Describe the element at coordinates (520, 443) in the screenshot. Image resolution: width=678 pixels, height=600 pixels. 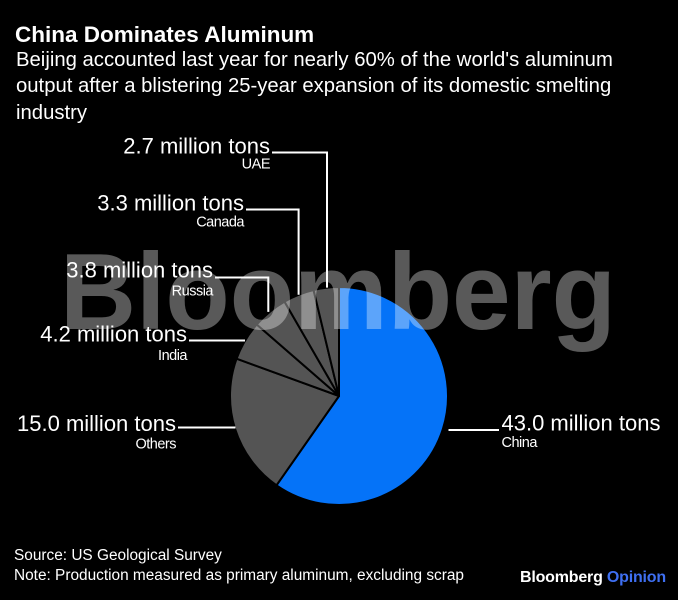
I see `svg-text: China` at that location.